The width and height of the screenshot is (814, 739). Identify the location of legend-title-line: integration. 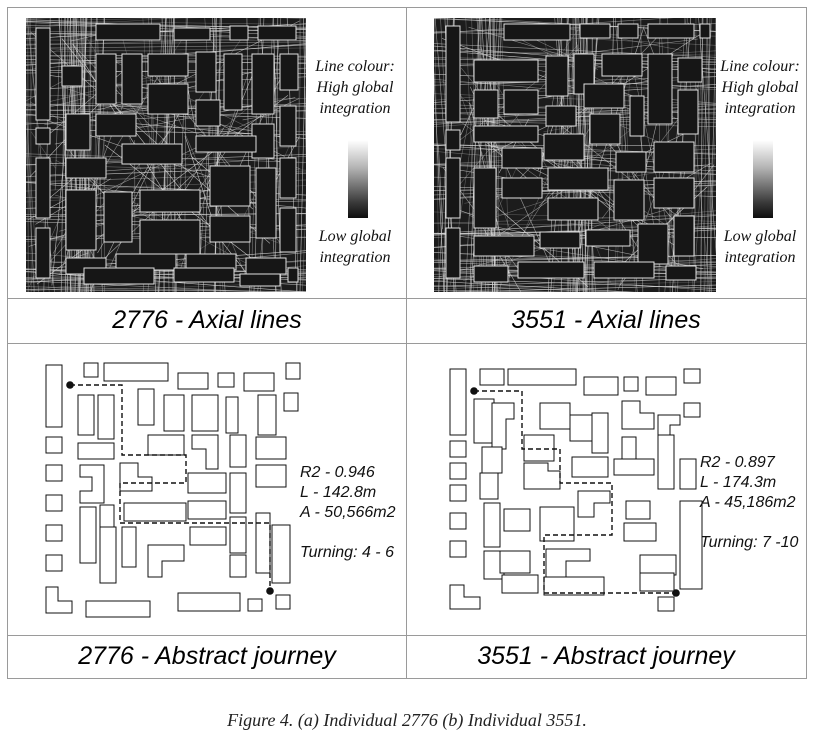
(355, 108).